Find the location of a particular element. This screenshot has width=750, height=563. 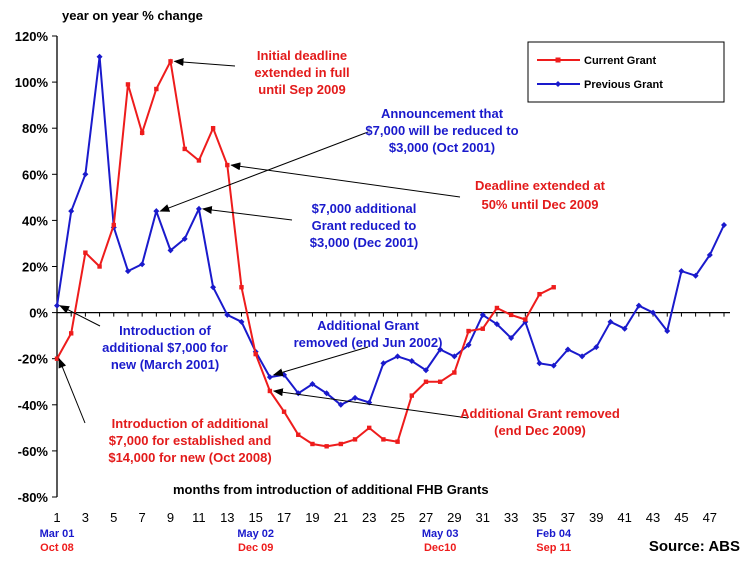

date-label-current: Dec 09 is located at coordinates (255, 548).